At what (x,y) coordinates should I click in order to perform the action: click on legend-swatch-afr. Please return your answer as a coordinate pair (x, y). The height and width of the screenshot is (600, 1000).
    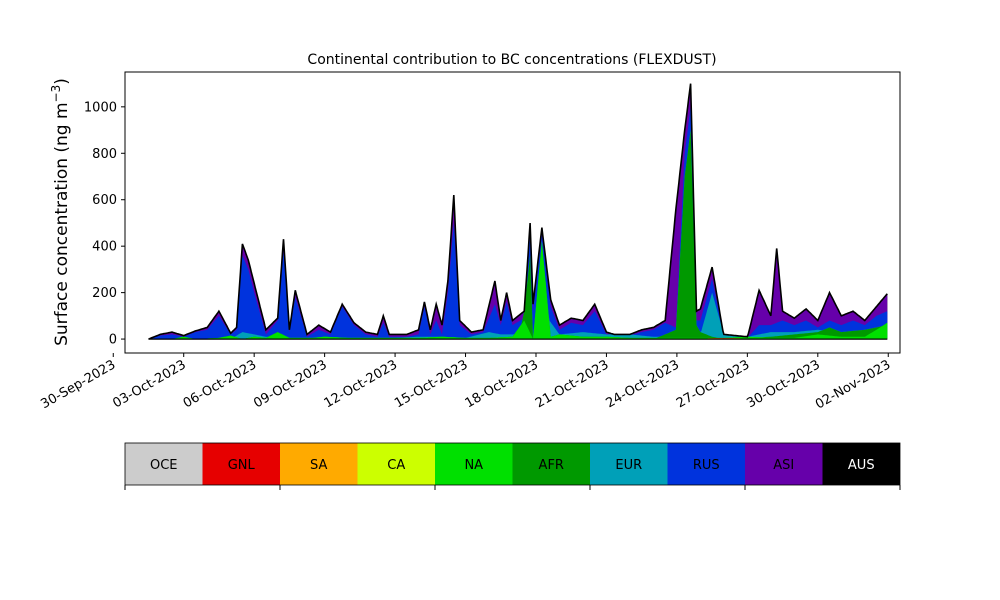
    Looking at the image, I should click on (551, 464).